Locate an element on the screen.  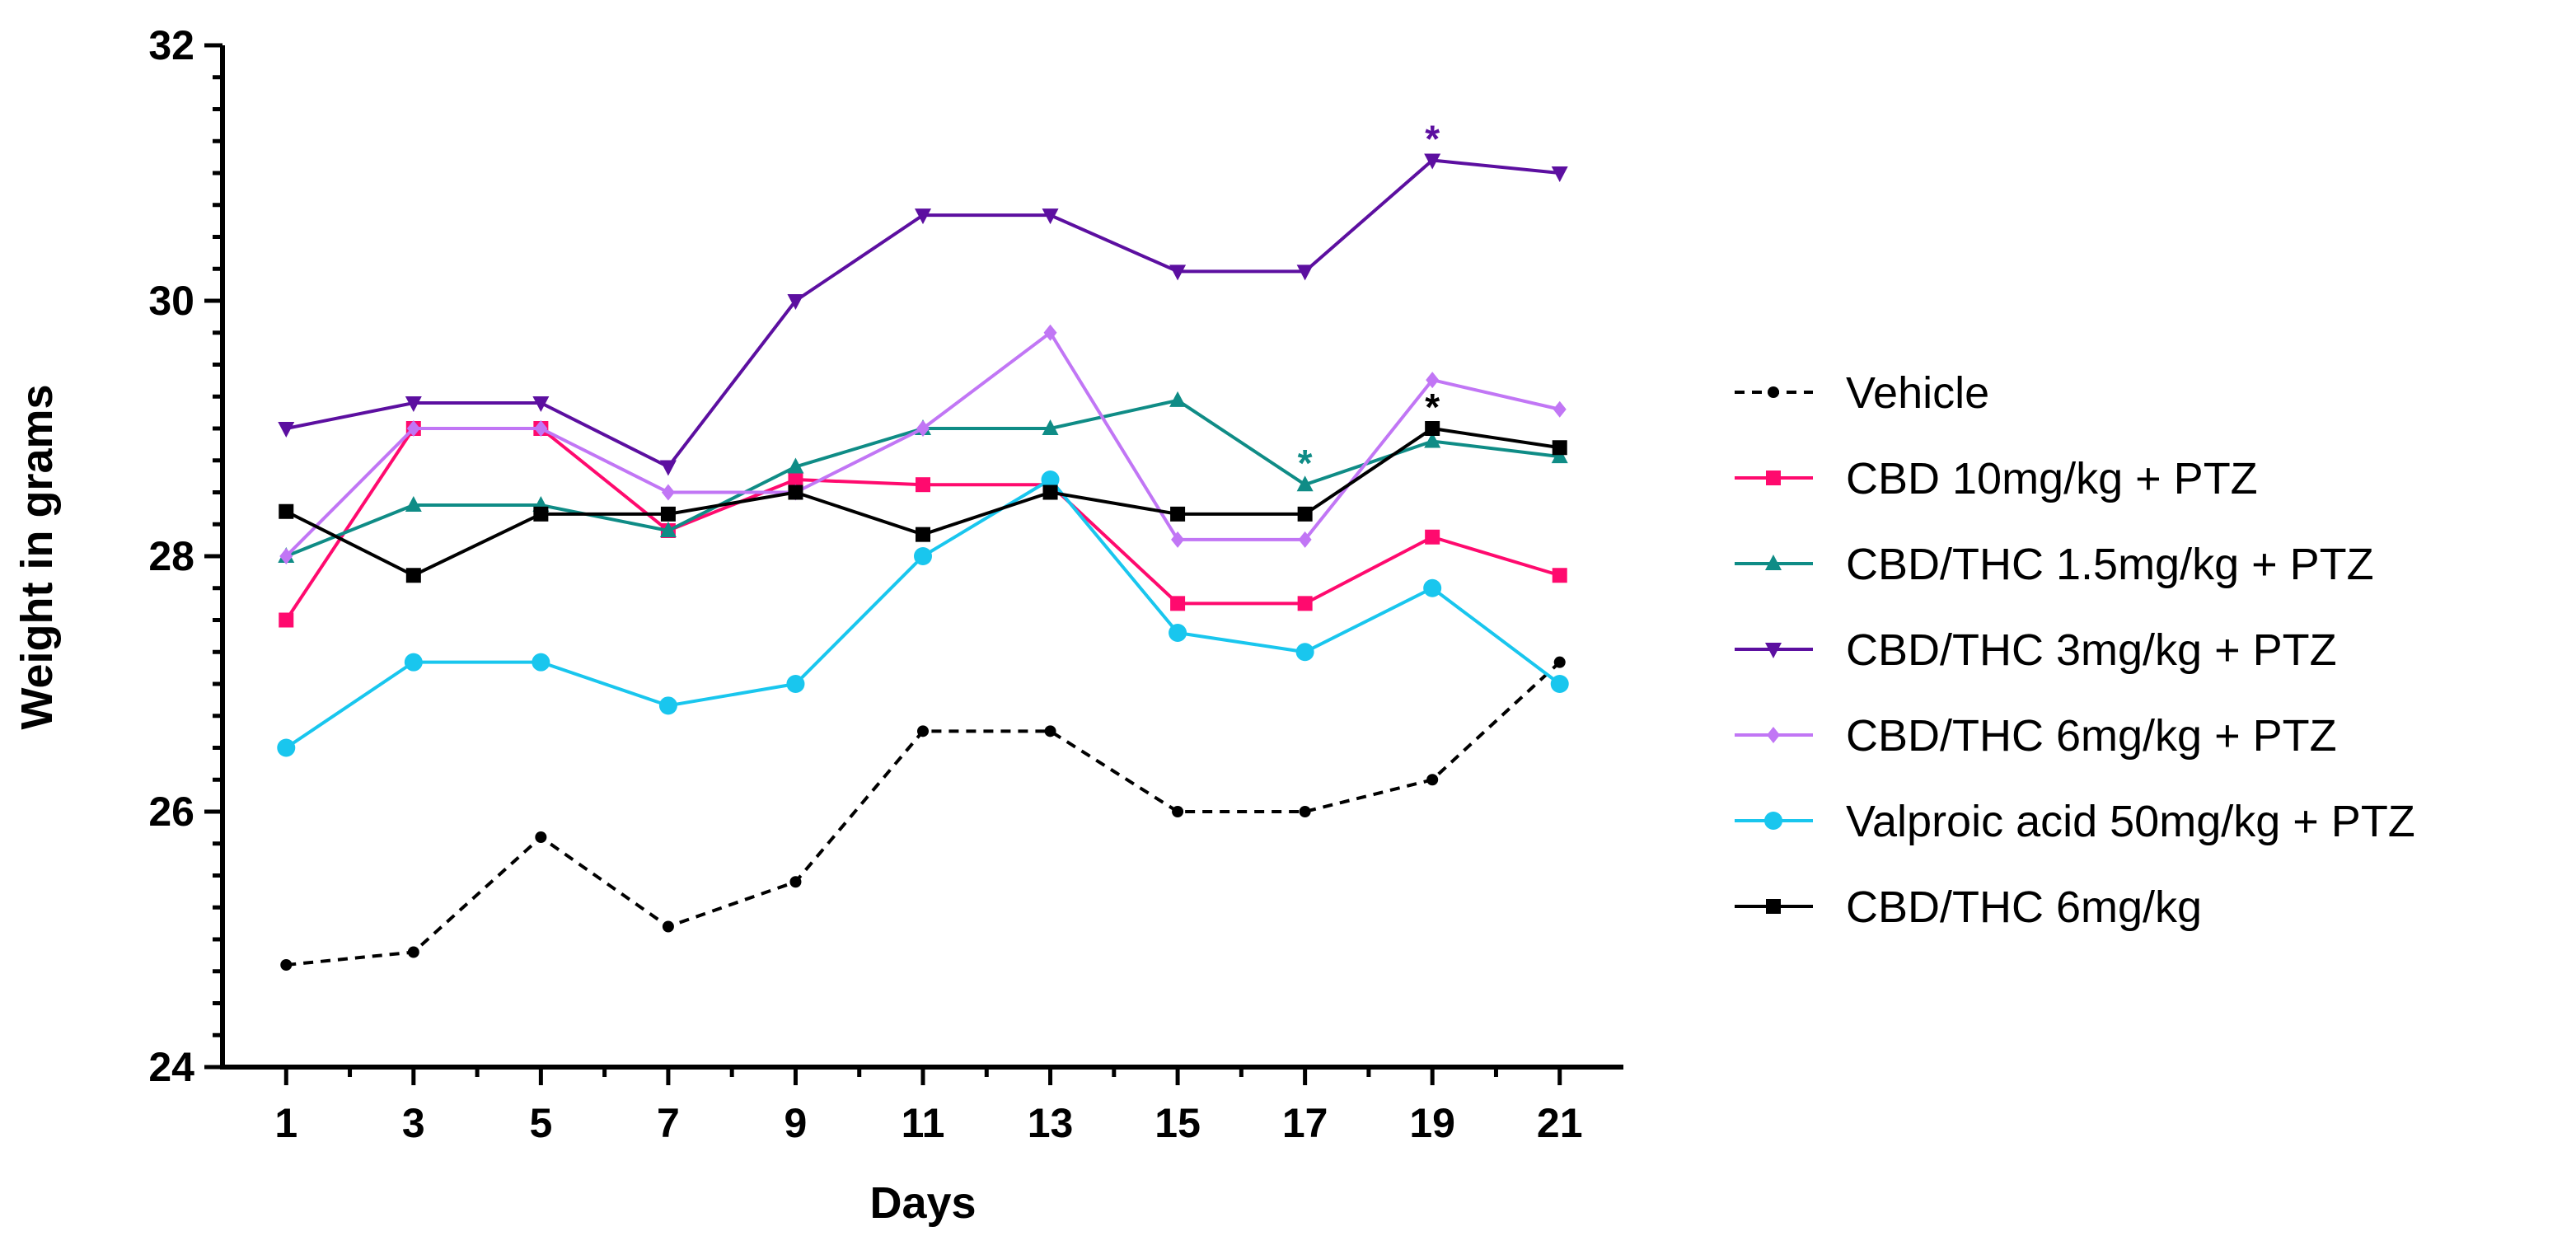
legend-entry: CBD/THC 6mg/kg + PTZ is located at coordinates (2036, 736).